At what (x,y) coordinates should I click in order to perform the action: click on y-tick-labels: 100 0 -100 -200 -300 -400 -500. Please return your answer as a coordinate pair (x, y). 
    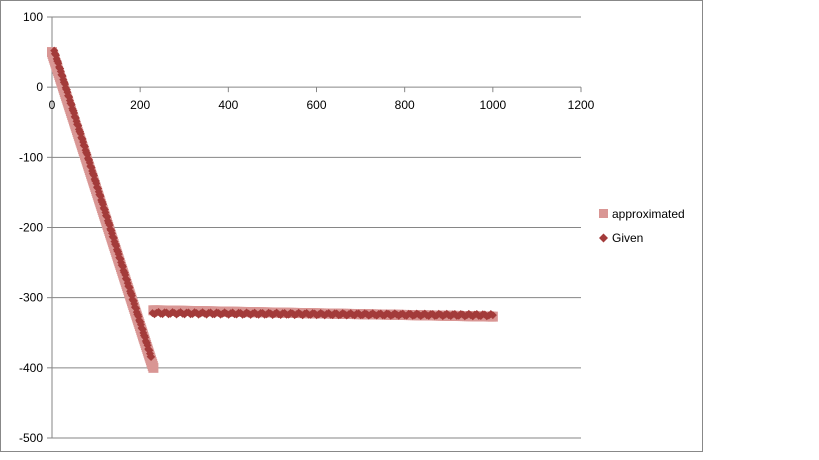
    Looking at the image, I should click on (31, 227).